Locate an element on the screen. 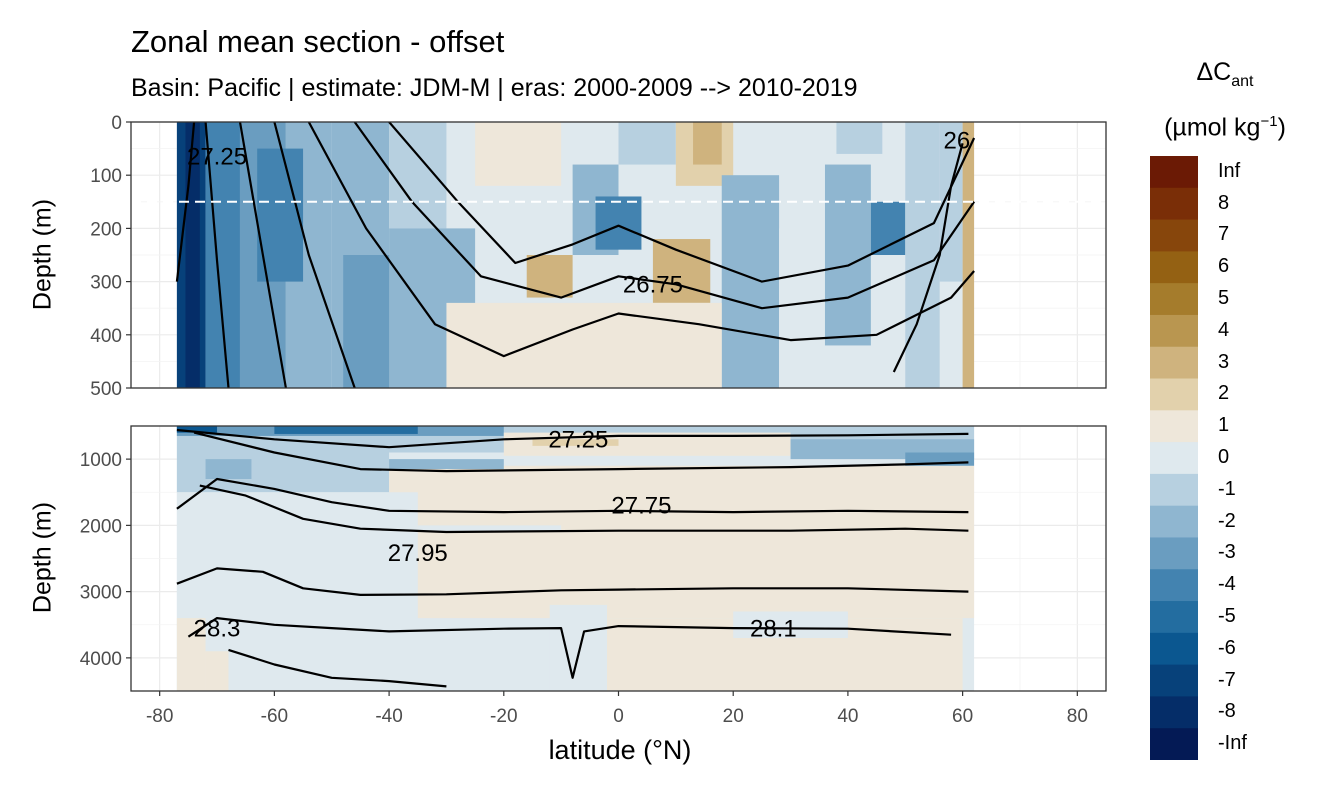  x-tick-label: -60 is located at coordinates (274, 716).